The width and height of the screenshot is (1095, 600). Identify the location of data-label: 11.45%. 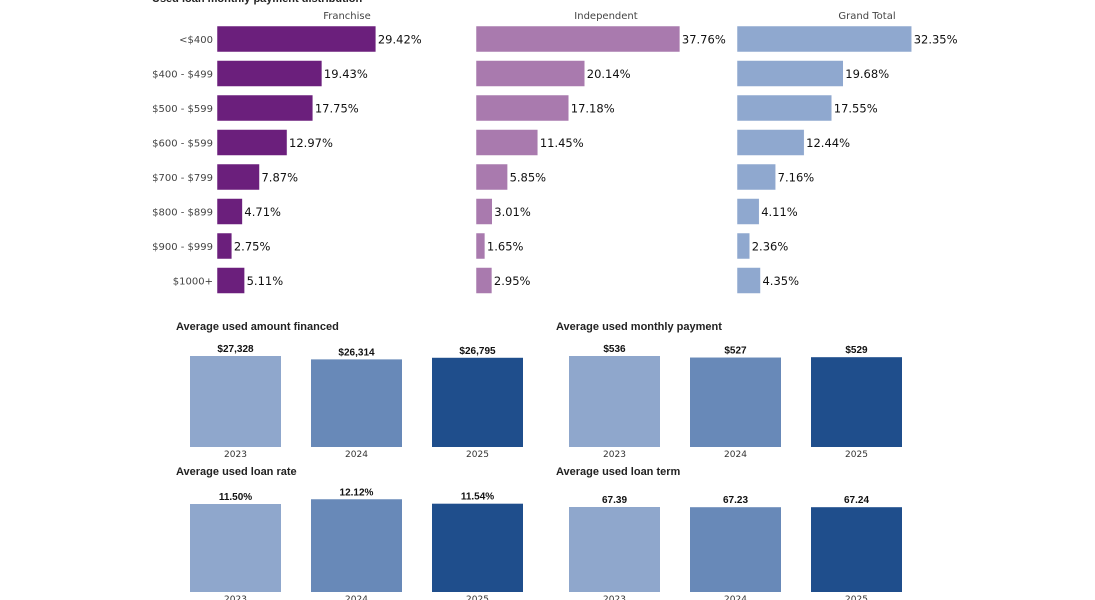
(562, 143).